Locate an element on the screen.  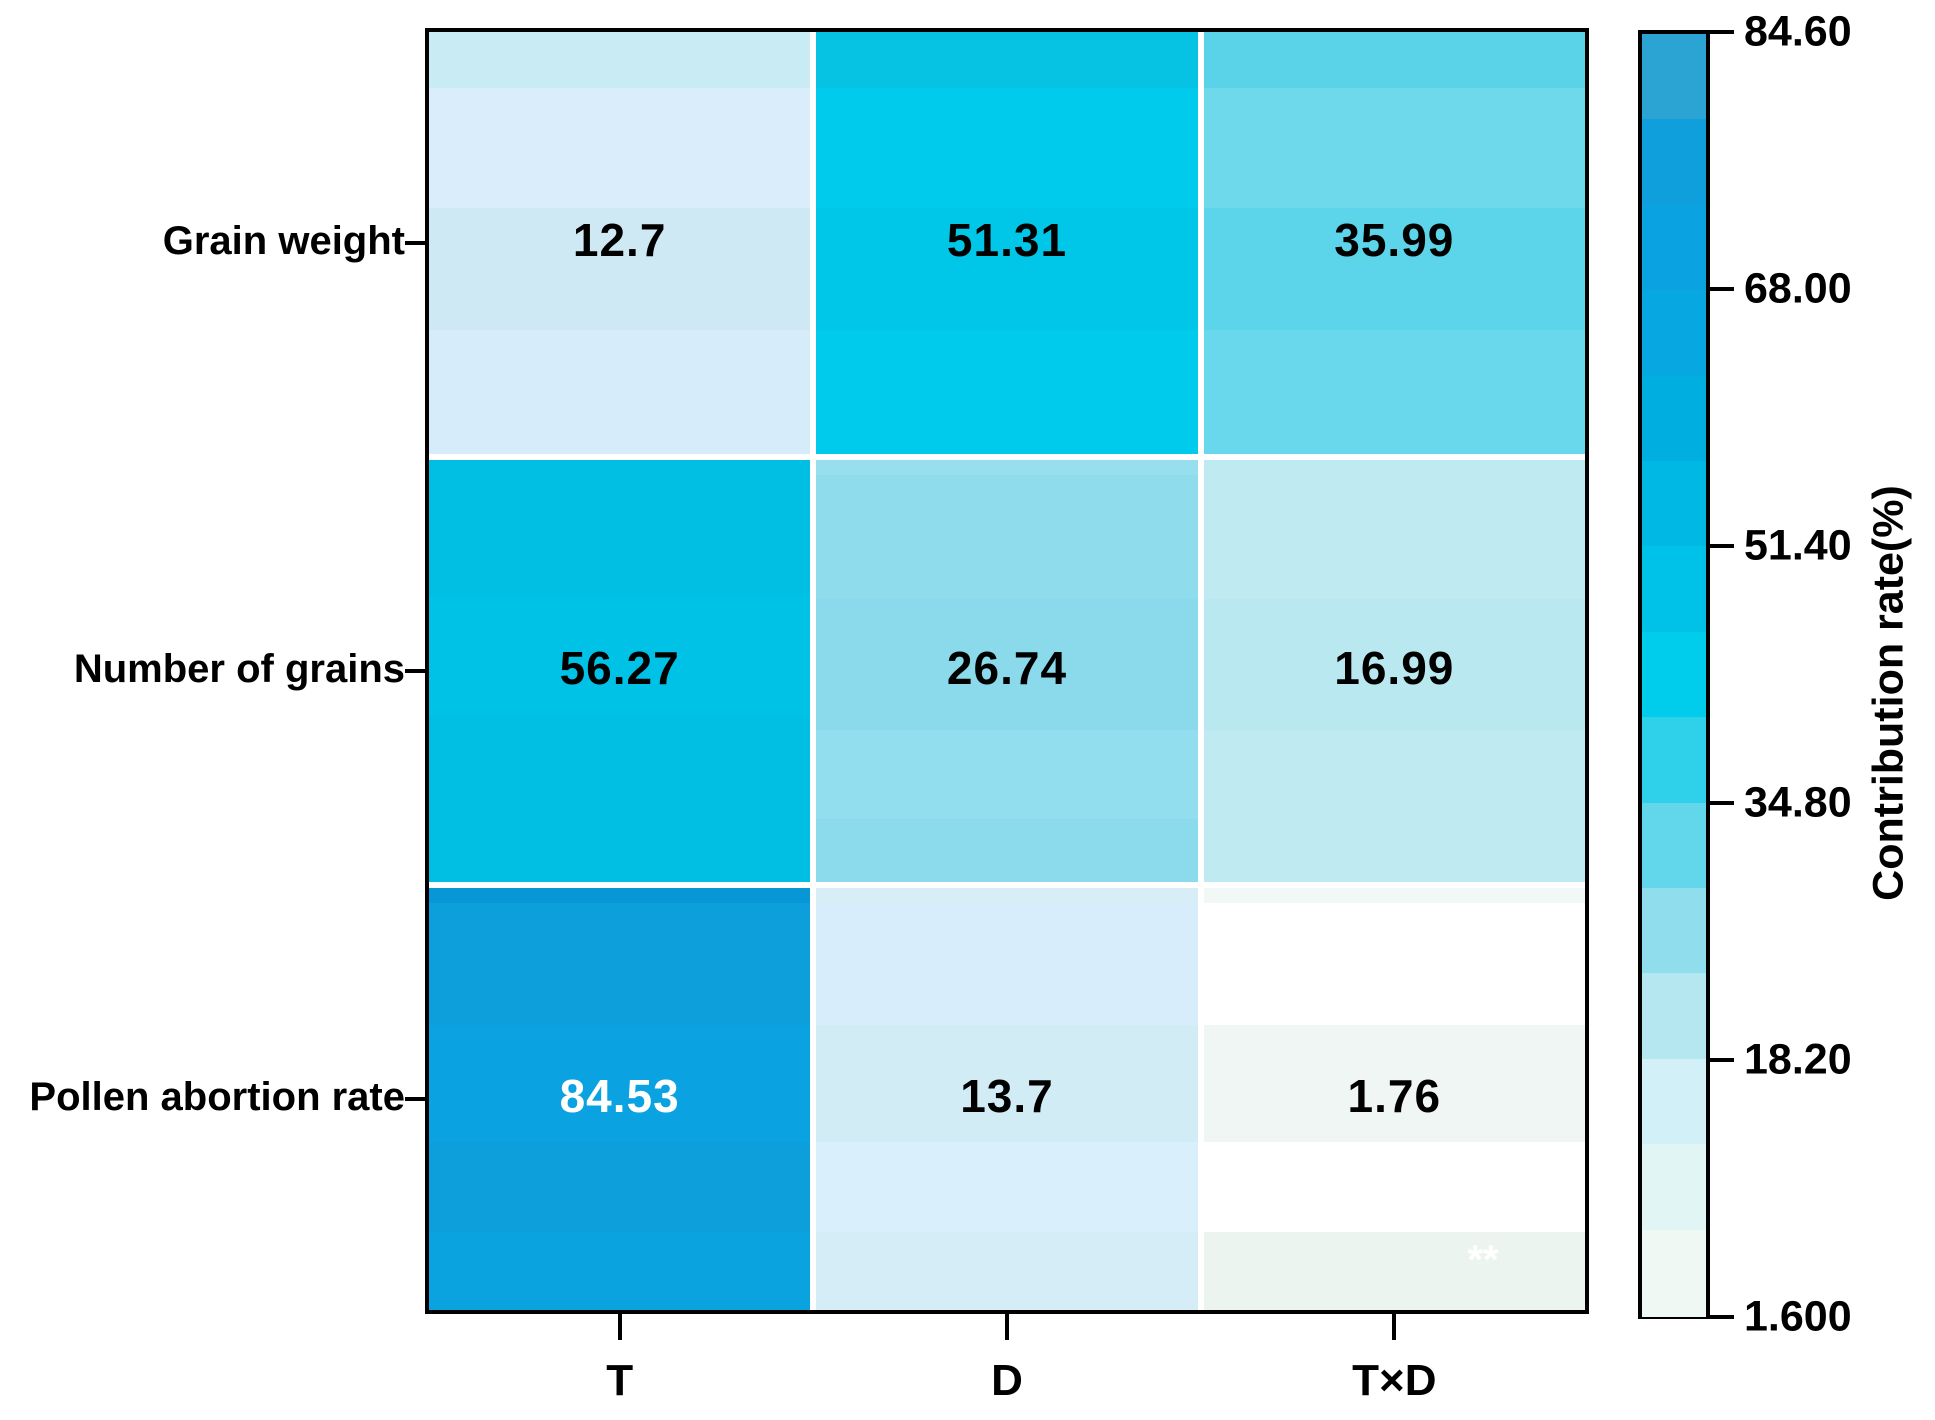
significance-annotation: ** is located at coordinates (1483, 1260).